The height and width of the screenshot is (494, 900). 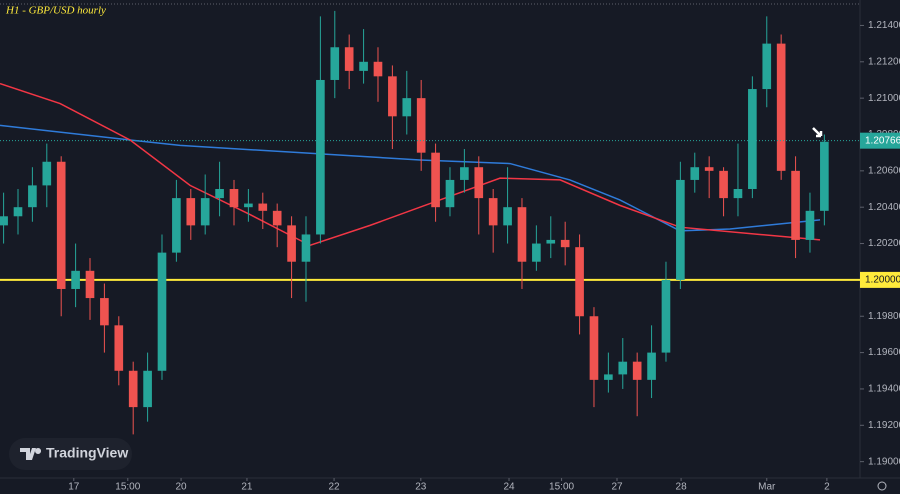 I want to click on y-tick-label: 1.21200, so click(x=884, y=61).